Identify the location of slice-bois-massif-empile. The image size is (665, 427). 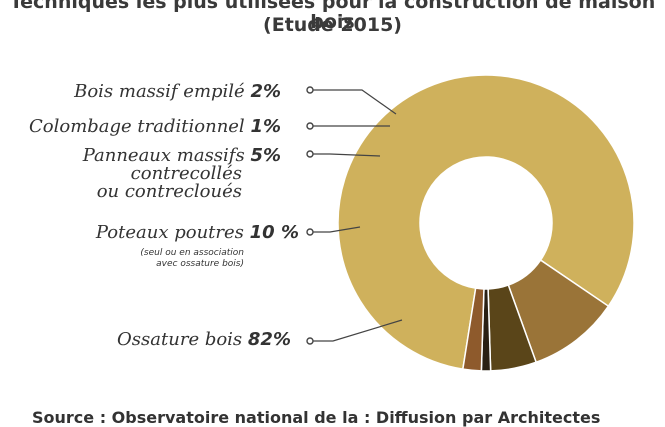
(473, 329).